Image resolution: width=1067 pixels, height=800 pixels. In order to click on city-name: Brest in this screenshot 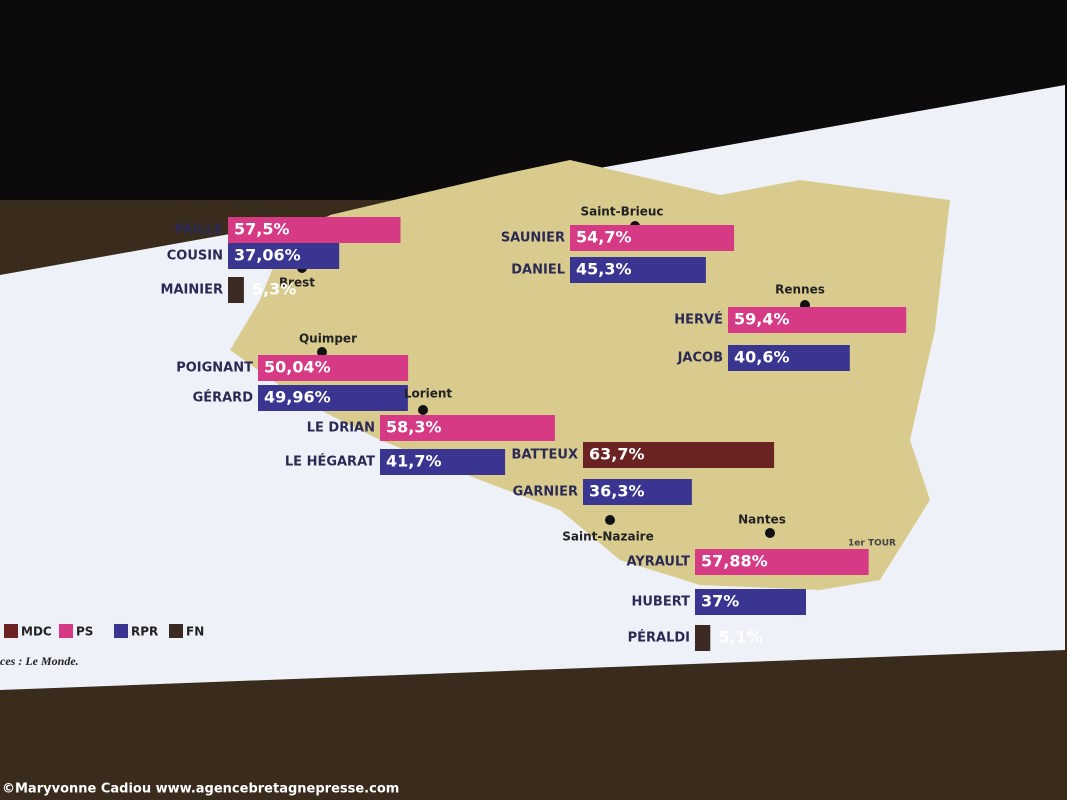, I will do `click(297, 283)`.